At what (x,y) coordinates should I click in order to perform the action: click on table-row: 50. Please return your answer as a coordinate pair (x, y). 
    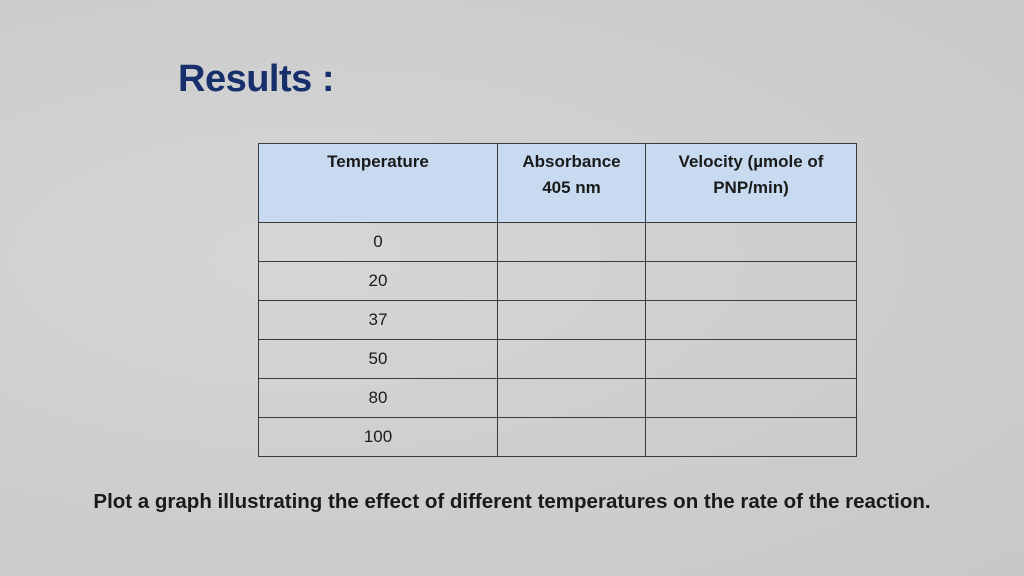
    Looking at the image, I should click on (557, 359).